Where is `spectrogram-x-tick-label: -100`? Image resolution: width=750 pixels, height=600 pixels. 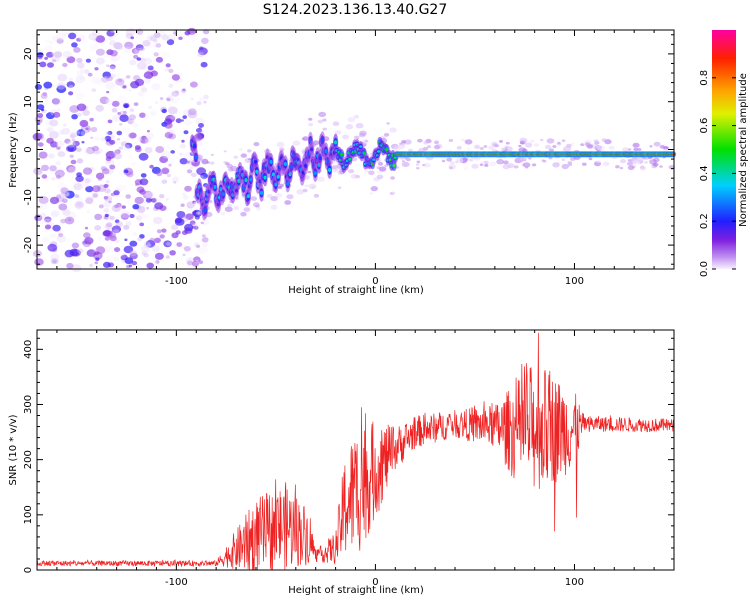
spectrogram-x-tick-label: -100 is located at coordinates (176, 281).